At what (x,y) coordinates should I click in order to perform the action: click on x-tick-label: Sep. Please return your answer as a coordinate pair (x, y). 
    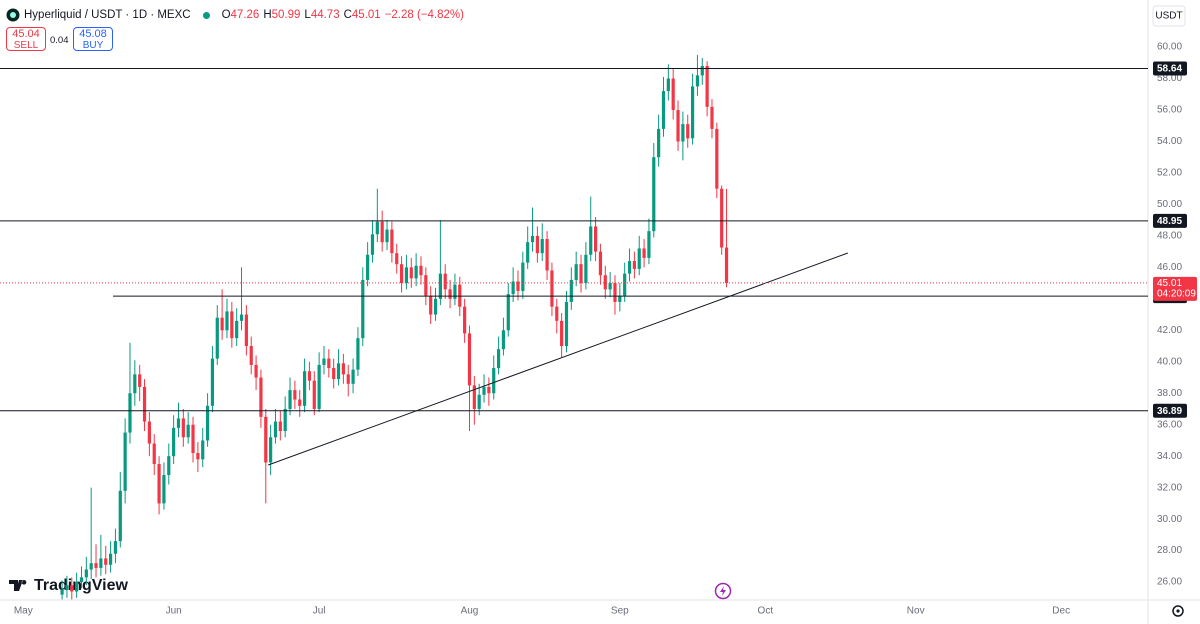
    Looking at the image, I should click on (620, 611).